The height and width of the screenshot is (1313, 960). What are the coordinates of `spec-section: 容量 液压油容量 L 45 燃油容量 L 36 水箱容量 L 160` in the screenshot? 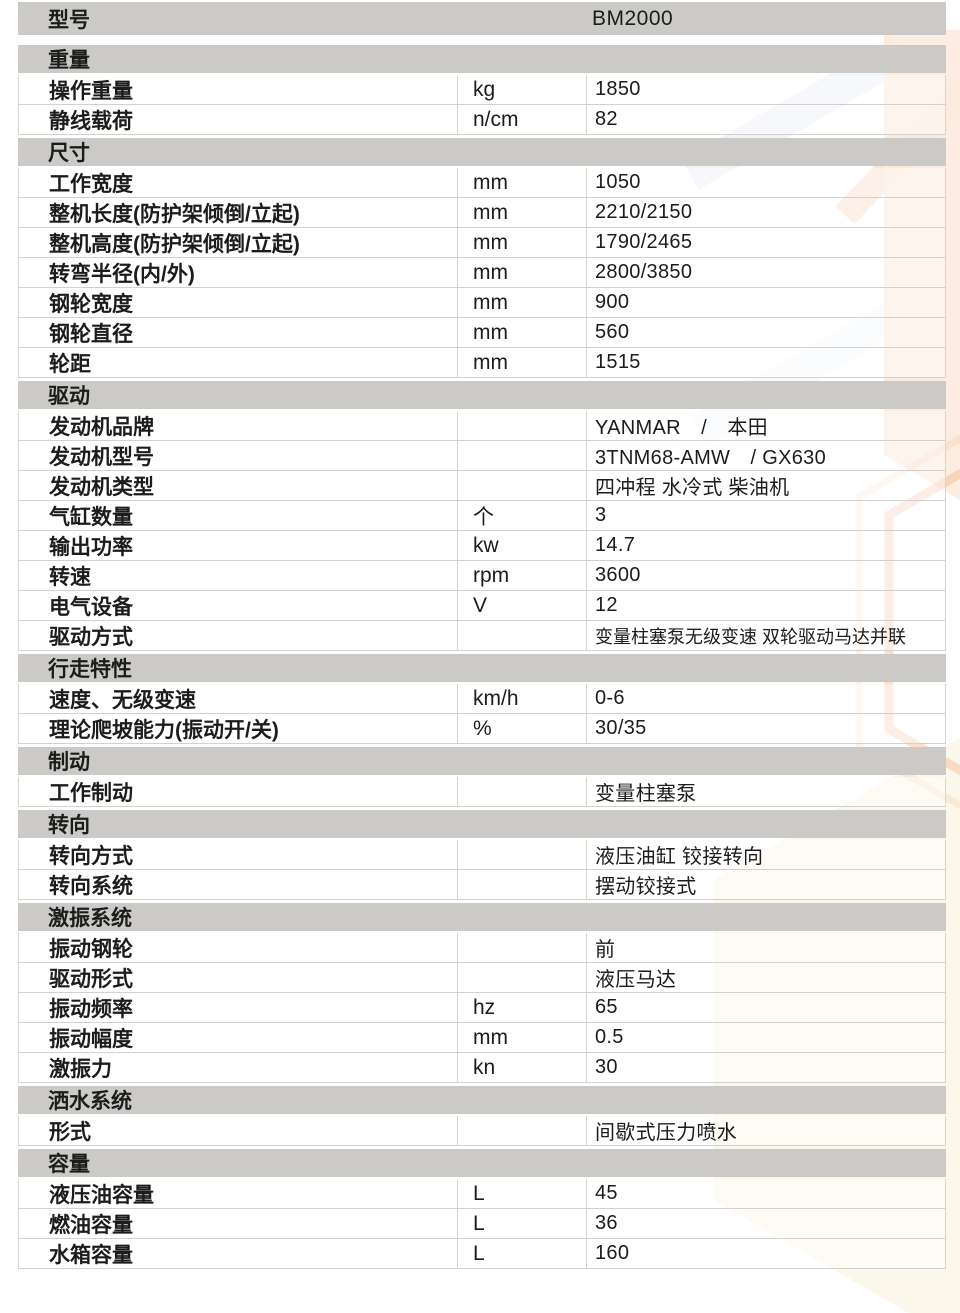 It's located at (482, 1209).